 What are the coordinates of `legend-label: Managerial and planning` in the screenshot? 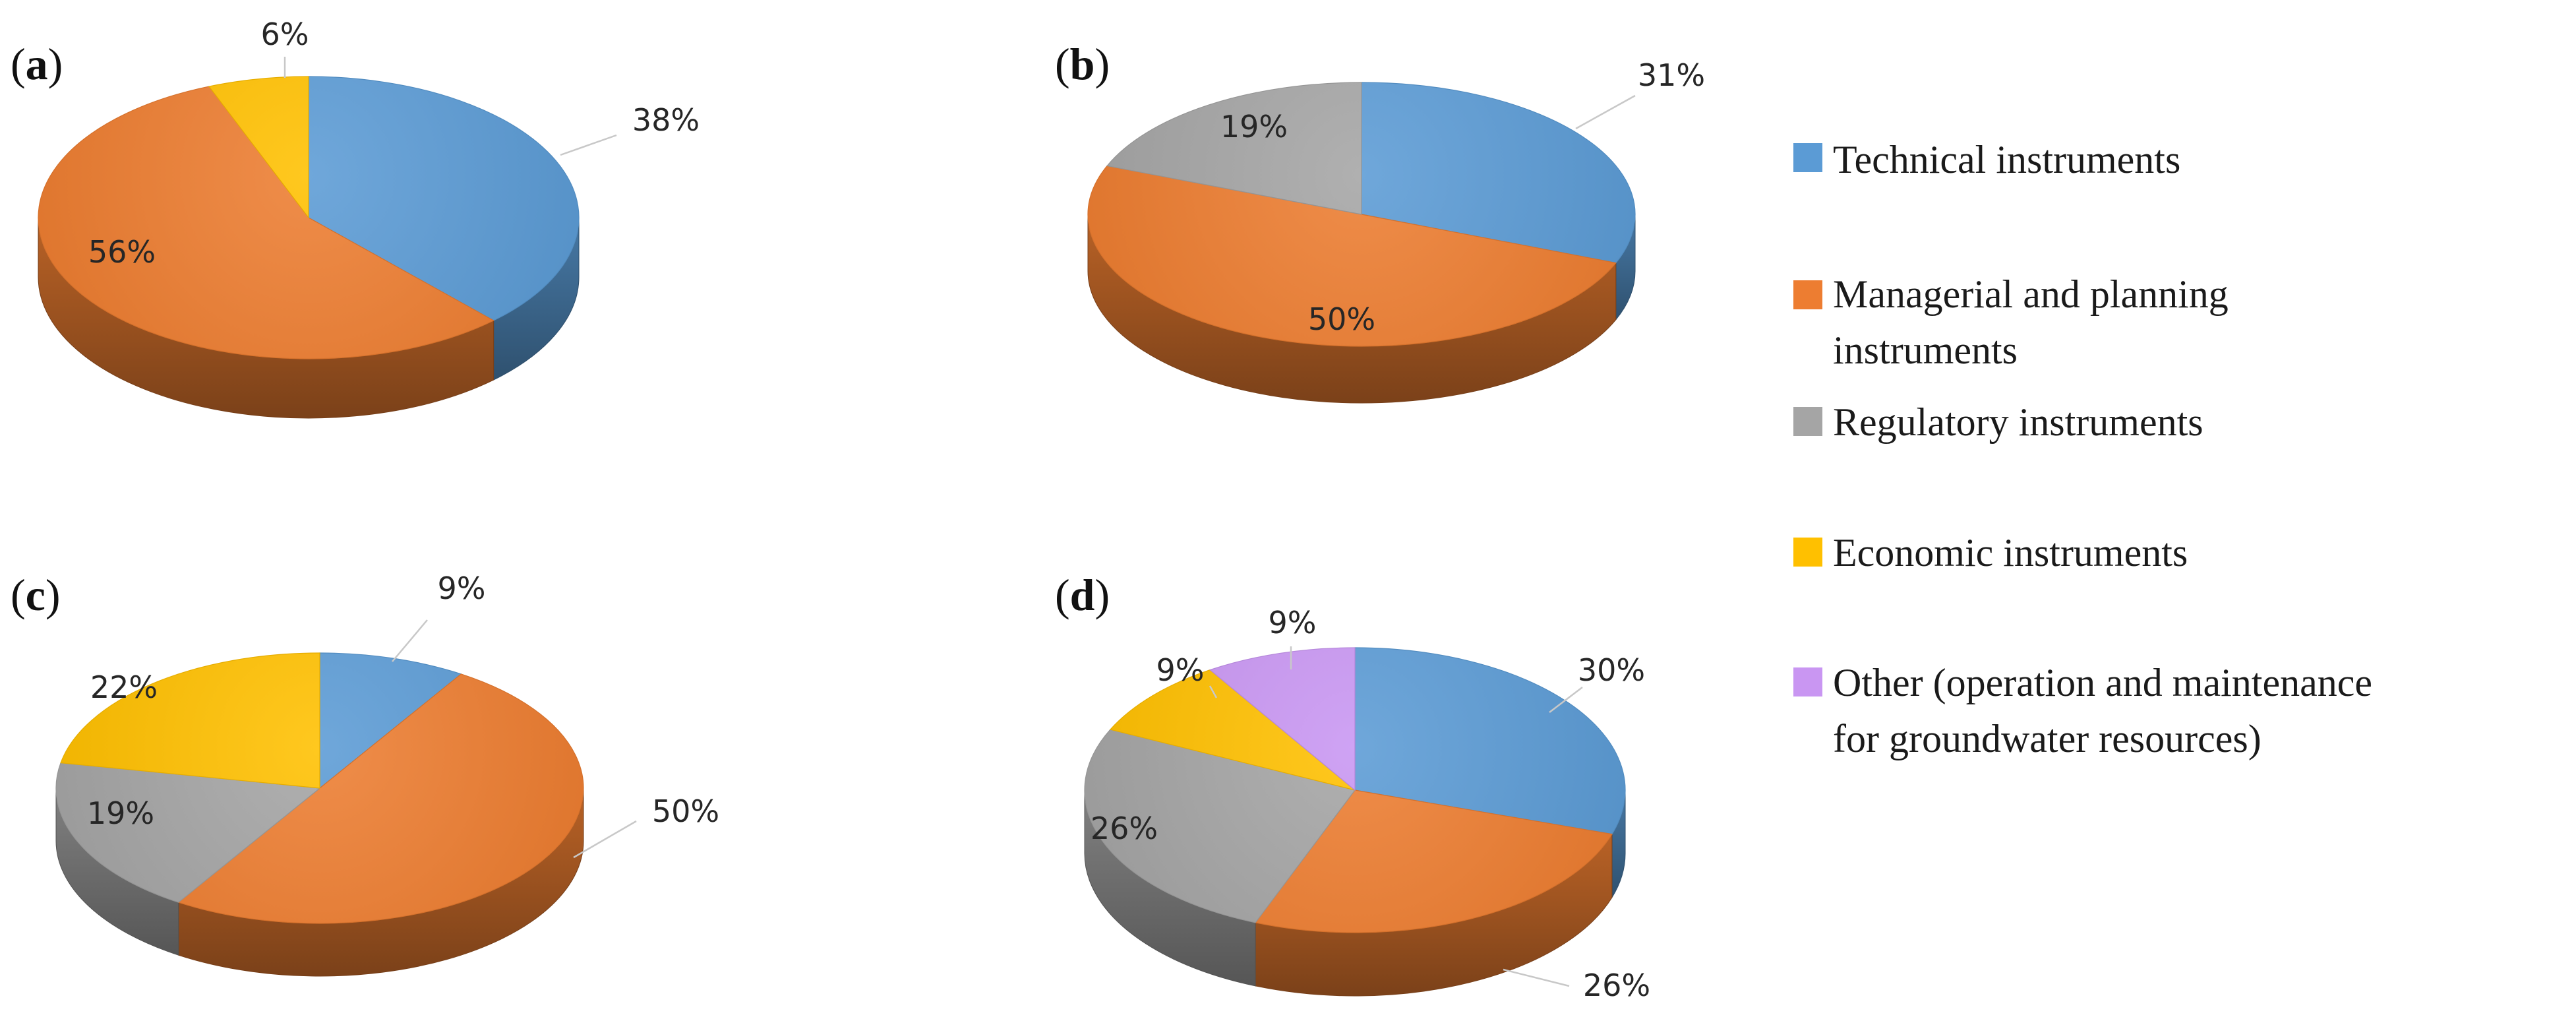 It's located at (2031, 294).